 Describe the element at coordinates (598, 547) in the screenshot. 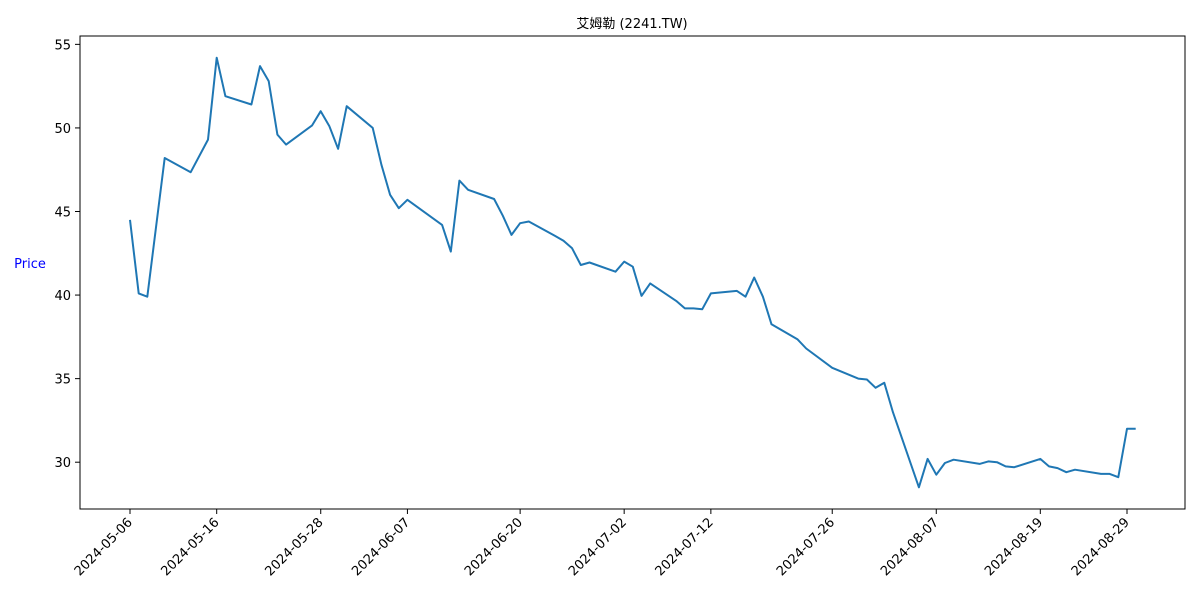

I see `x-tick-label: 2024-07-02` at that location.